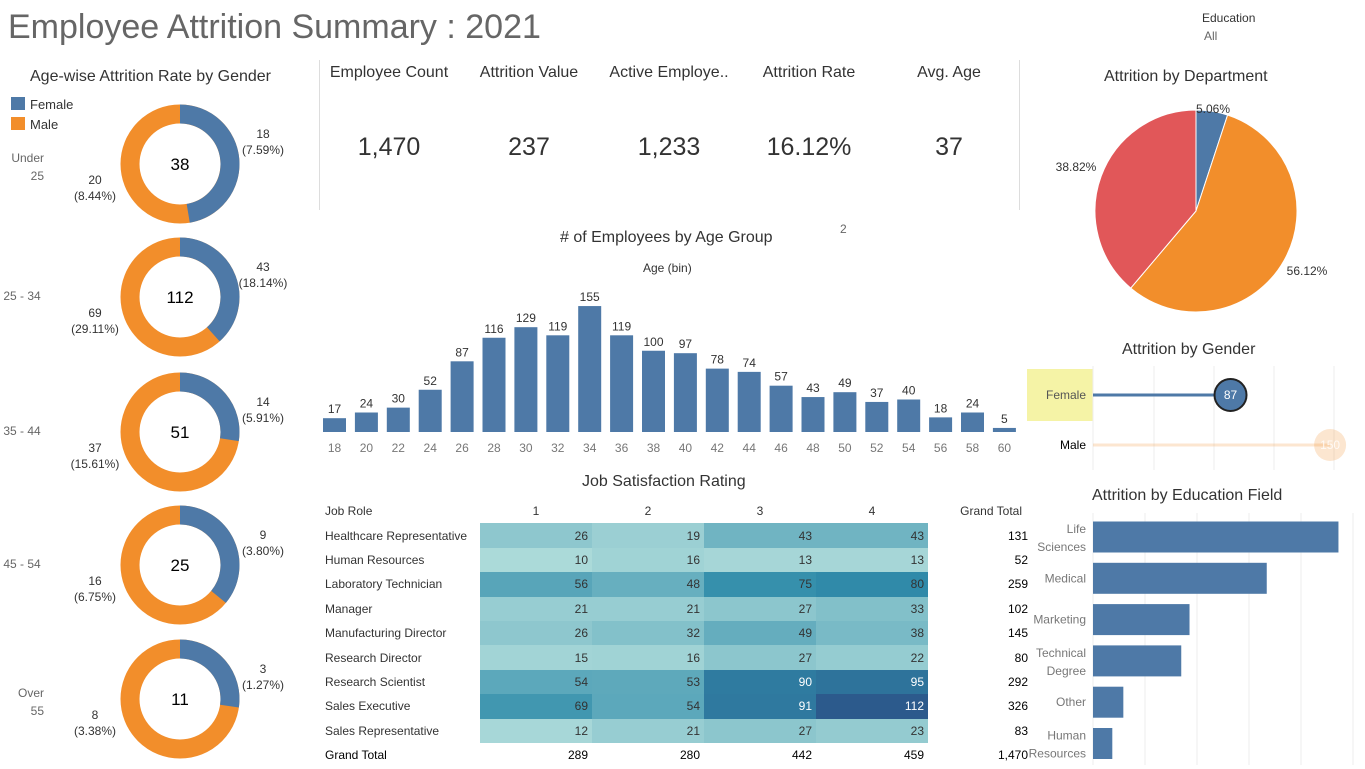 The height and width of the screenshot is (769, 1365). I want to click on education-bar, so click(1180, 578).